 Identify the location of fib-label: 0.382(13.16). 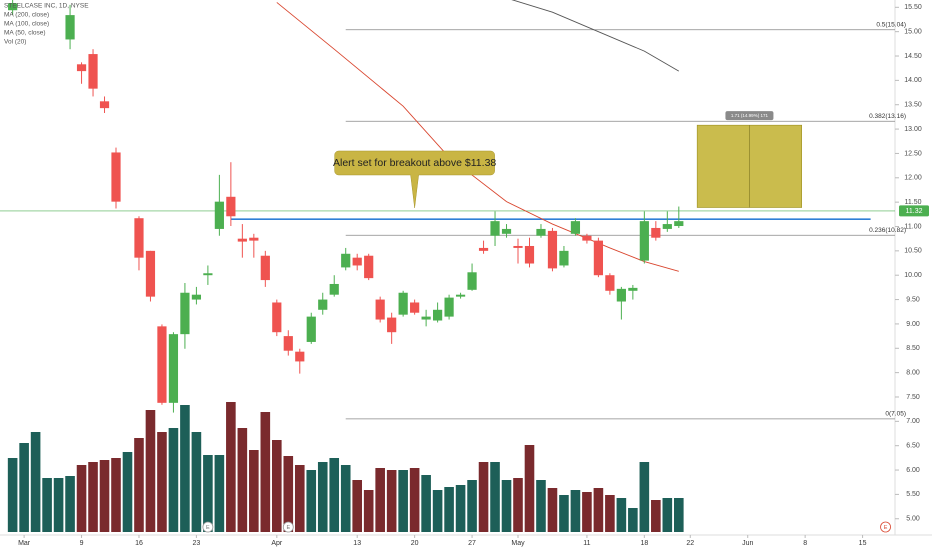
(887, 116).